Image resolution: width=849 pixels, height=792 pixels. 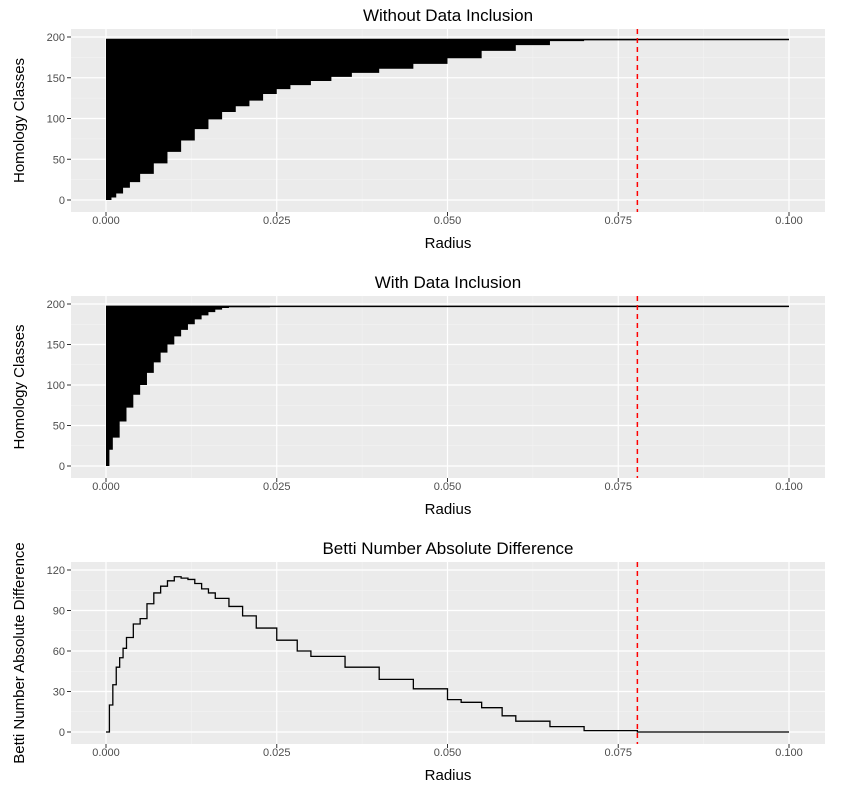 I want to click on y-tick-label: 60, so click(x=59, y=652).